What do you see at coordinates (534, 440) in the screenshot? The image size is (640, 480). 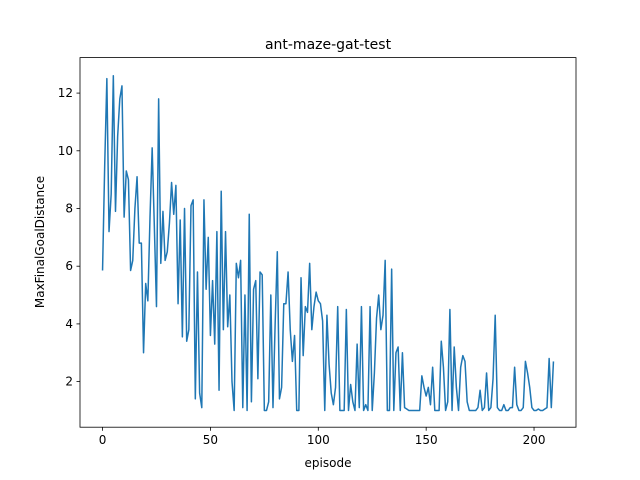 I see `x-tick-label: 200` at bounding box center [534, 440].